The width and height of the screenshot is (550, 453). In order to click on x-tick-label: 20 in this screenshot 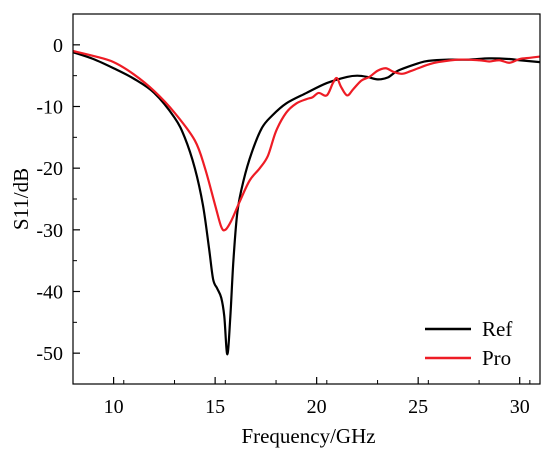, I will do `click(317, 407)`.